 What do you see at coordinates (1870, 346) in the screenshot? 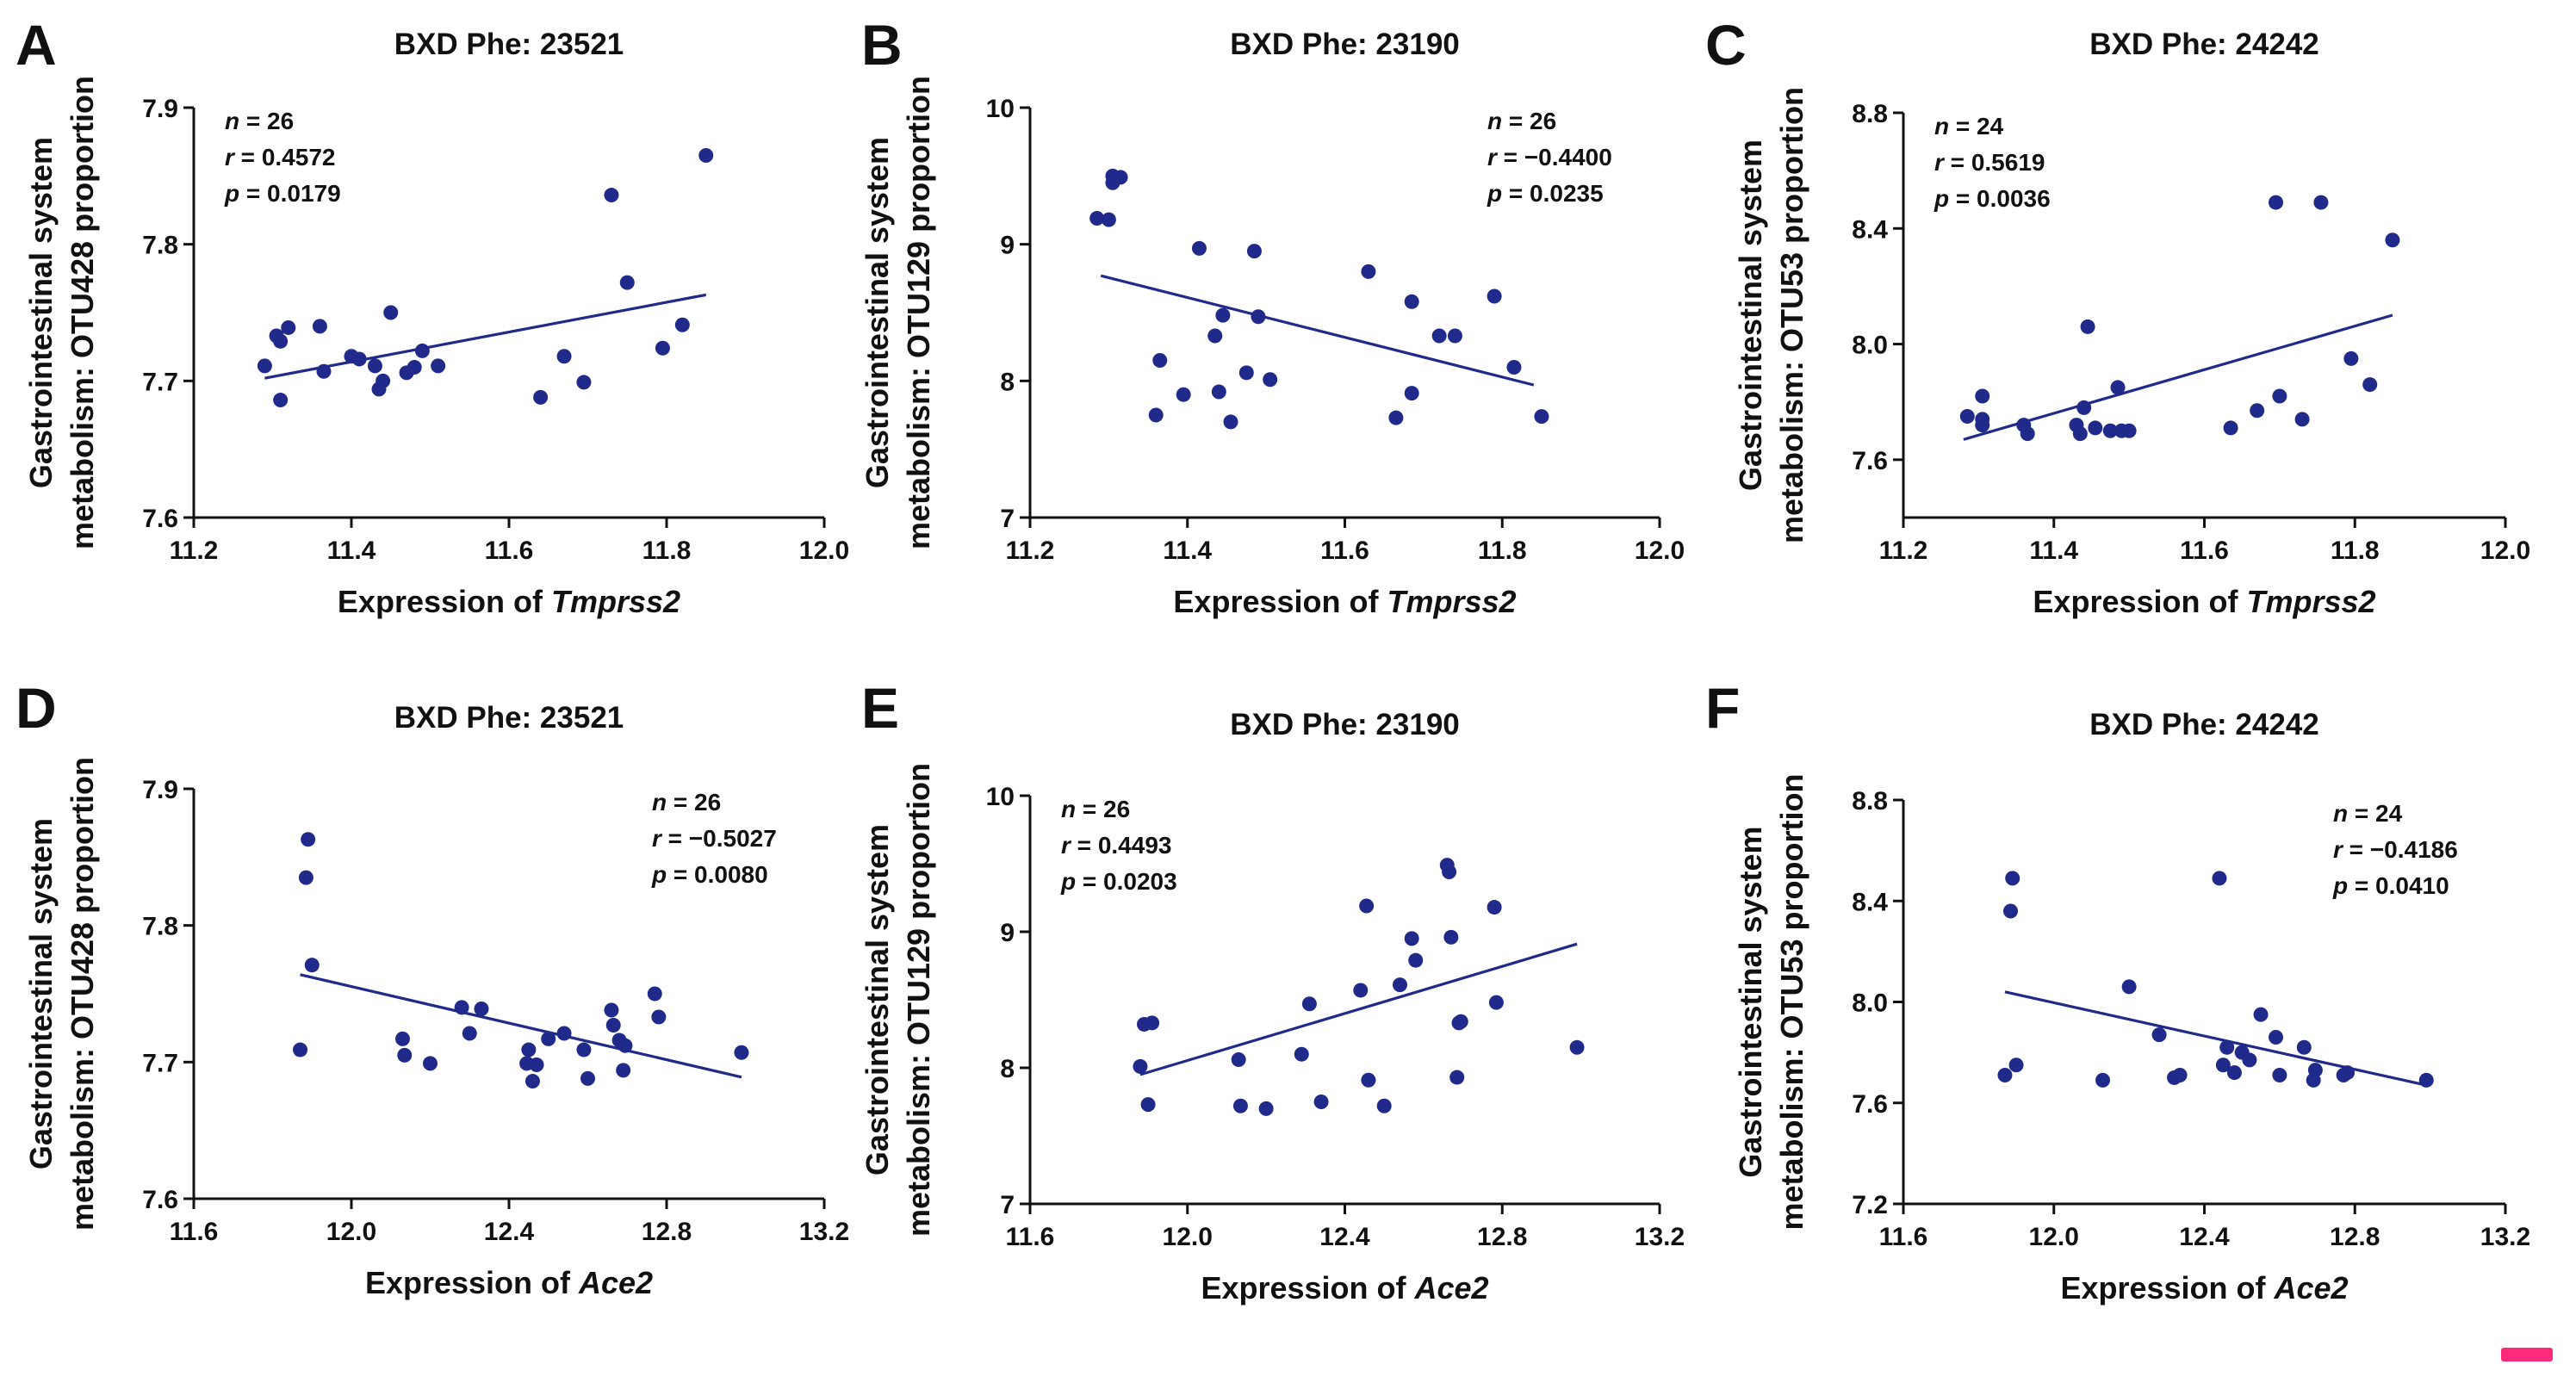
I see `y-tick-label: 8.0` at bounding box center [1870, 346].